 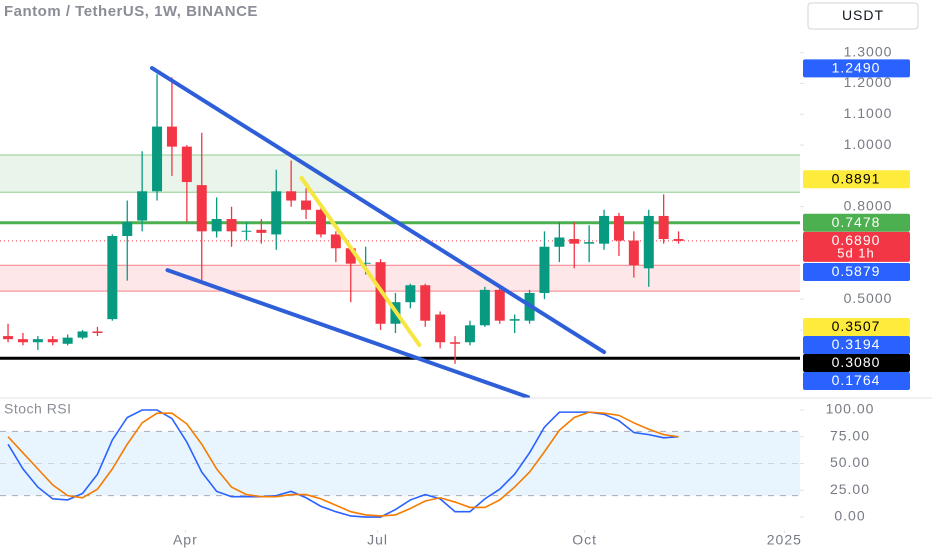 I want to click on y-tick-label: 25.00, so click(x=850, y=489).